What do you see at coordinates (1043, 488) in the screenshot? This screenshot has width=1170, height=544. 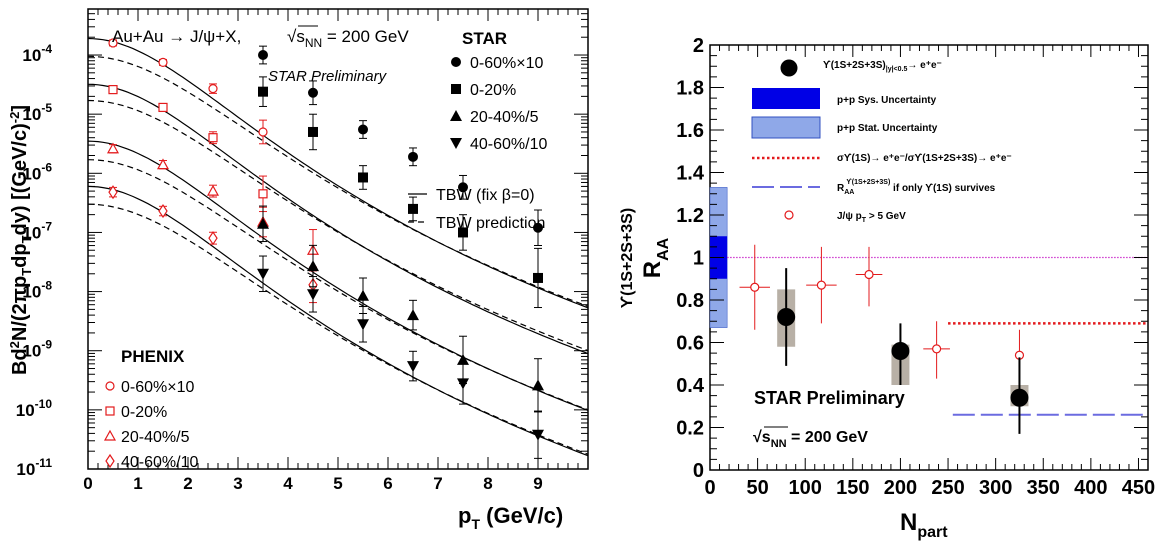 I see `x-tick-label: 350` at bounding box center [1043, 488].